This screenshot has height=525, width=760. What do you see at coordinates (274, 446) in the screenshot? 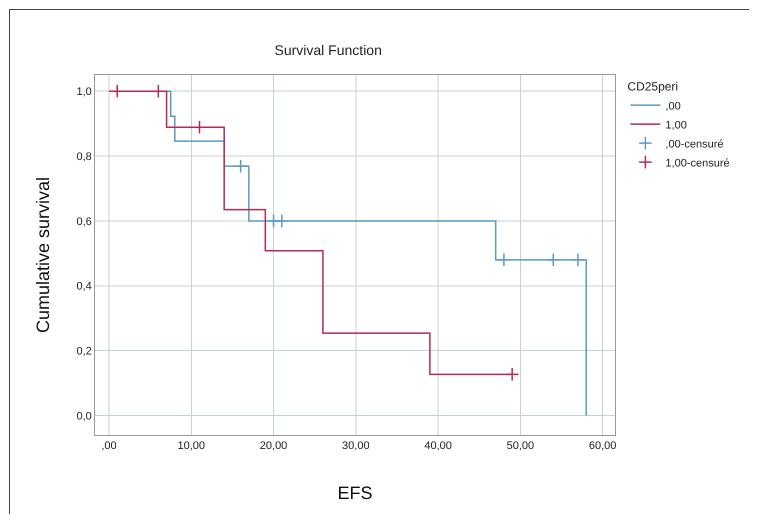
I see `x-tick-label: 20,00` at bounding box center [274, 446].